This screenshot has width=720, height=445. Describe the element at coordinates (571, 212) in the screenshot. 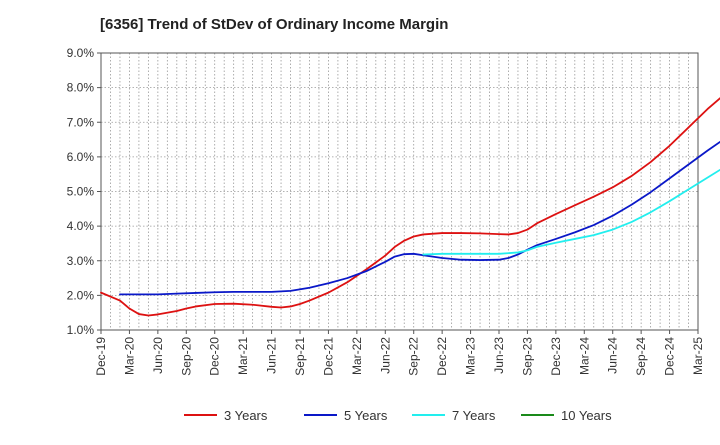

I see `series-line-7-years` at that location.